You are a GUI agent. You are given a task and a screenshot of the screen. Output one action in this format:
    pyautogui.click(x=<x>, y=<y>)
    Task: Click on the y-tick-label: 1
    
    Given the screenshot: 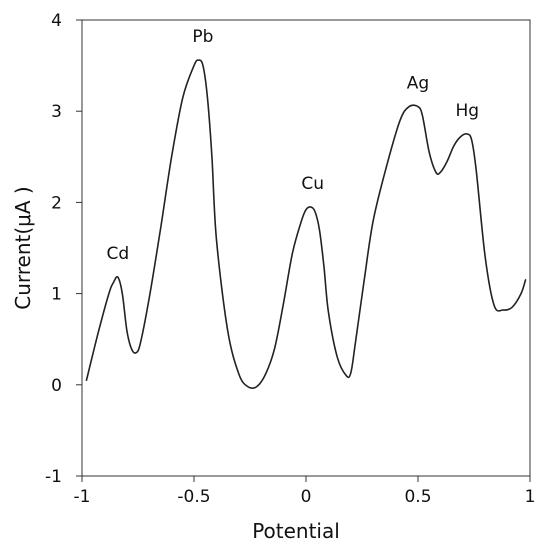 What is the action you would take?
    pyautogui.click(x=56, y=295)
    